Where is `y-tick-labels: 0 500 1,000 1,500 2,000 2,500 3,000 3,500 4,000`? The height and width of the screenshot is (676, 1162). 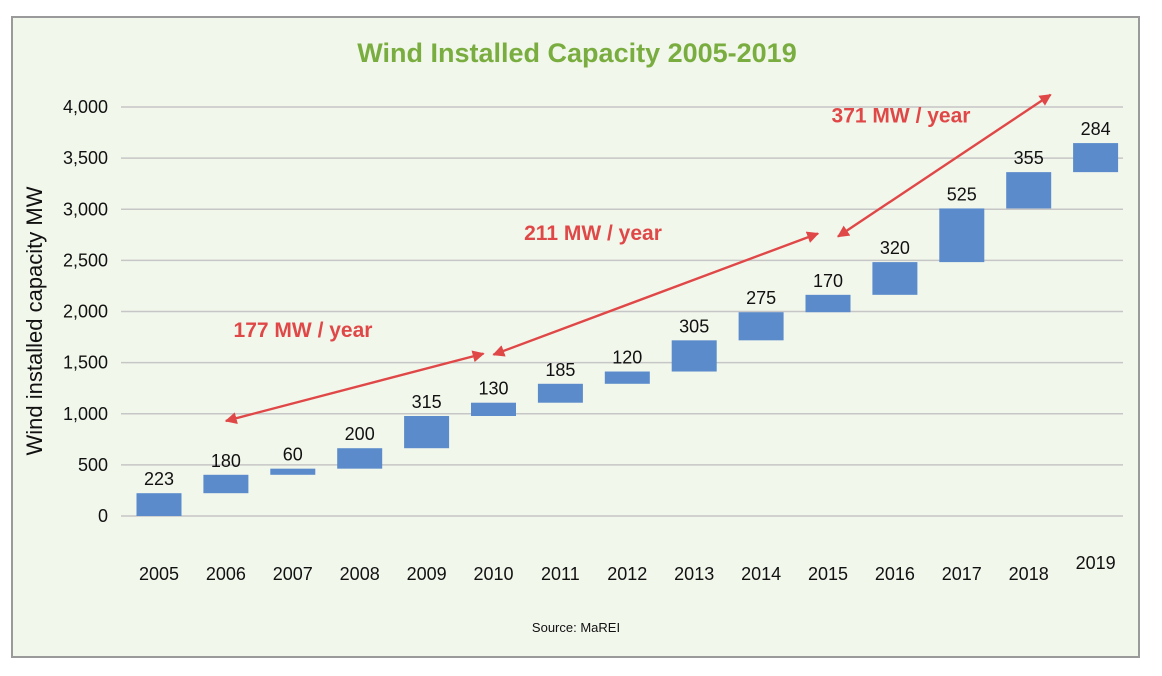 y-tick-labels: 0 500 1,000 1,500 2,000 2,500 3,000 3,500 4,000 is located at coordinates (85, 311).